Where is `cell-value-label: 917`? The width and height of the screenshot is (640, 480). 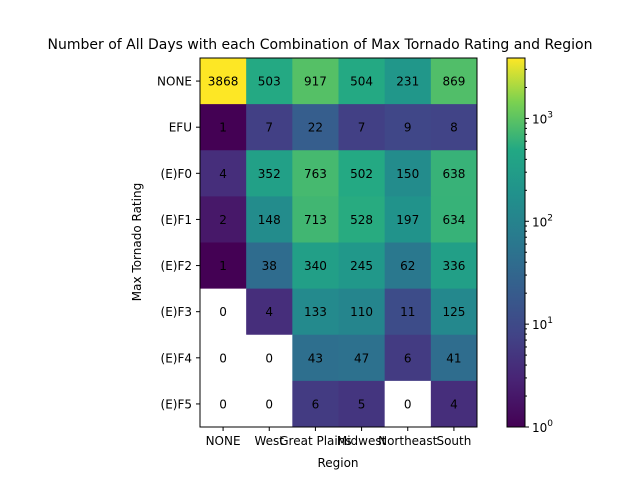 cell-value-label: 917 is located at coordinates (315, 82).